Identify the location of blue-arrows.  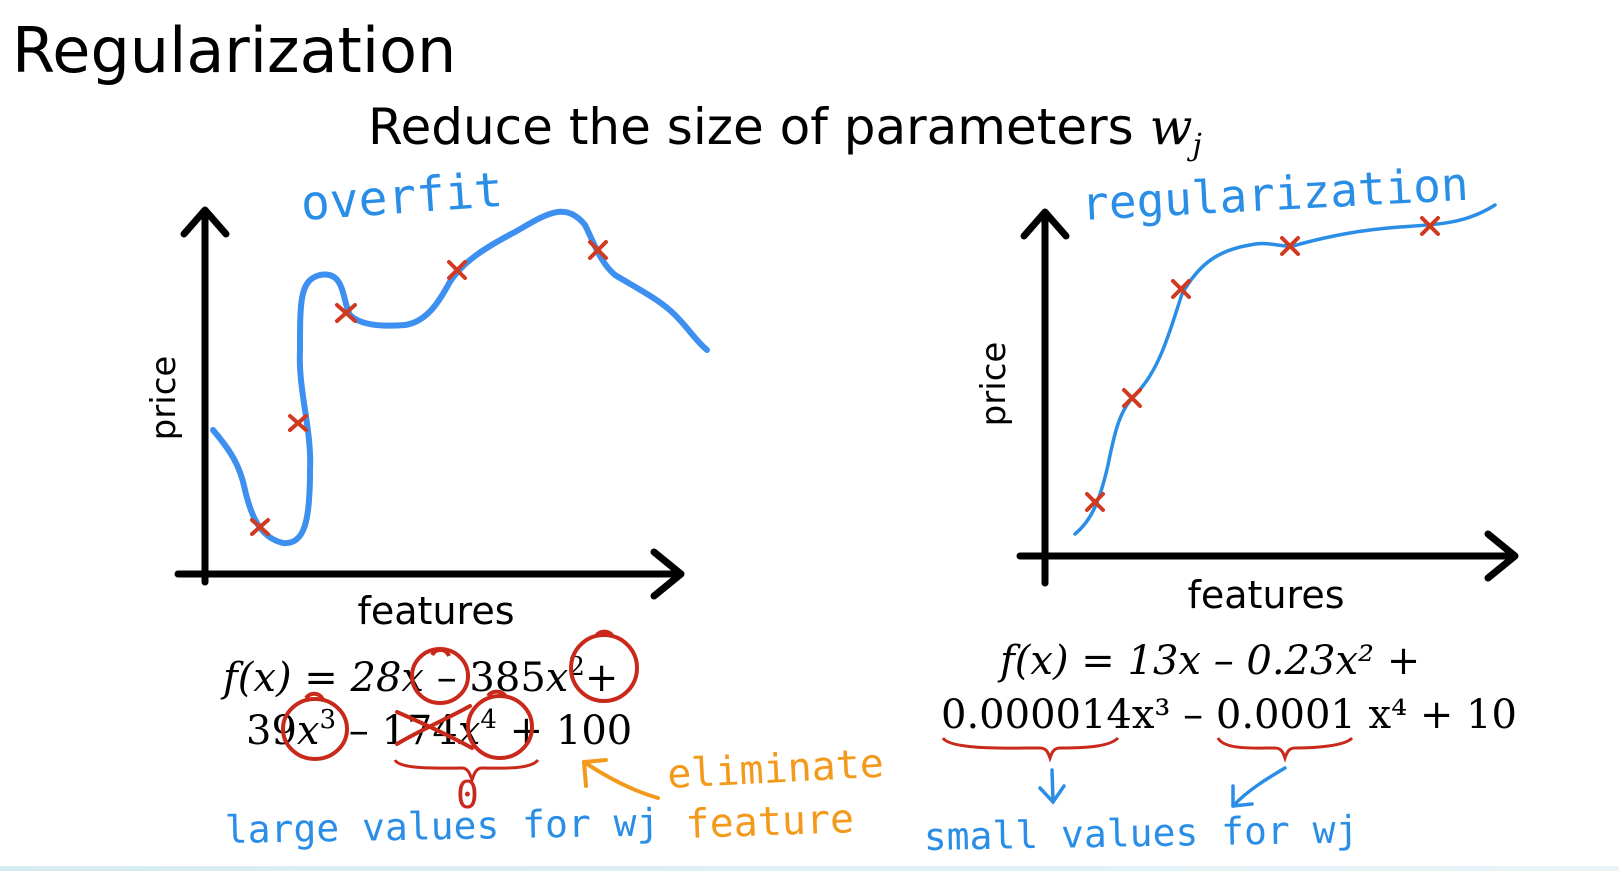
(1162, 787).